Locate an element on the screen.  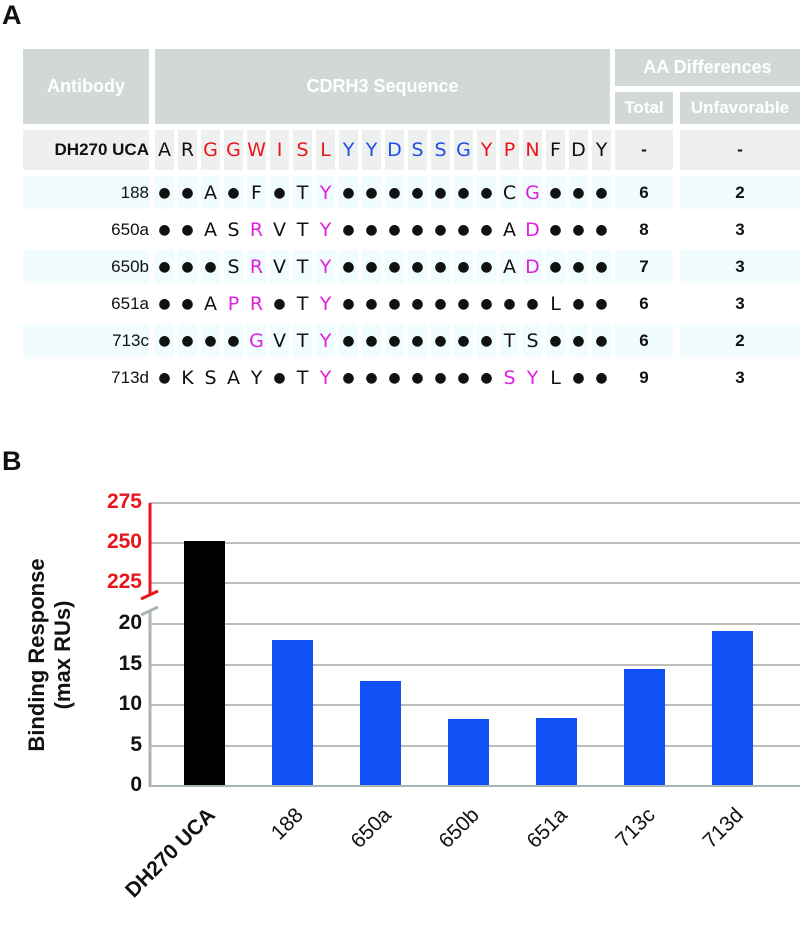
antibody-name: 713d is located at coordinates (130, 377).